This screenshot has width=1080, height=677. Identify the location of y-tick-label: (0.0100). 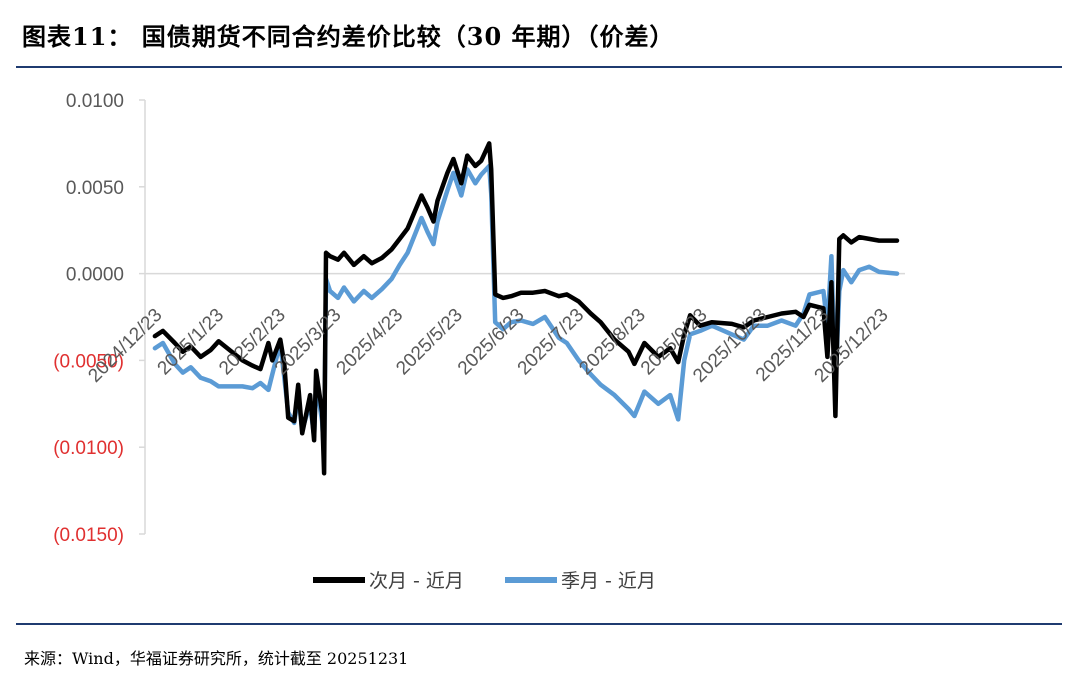
(88, 448).